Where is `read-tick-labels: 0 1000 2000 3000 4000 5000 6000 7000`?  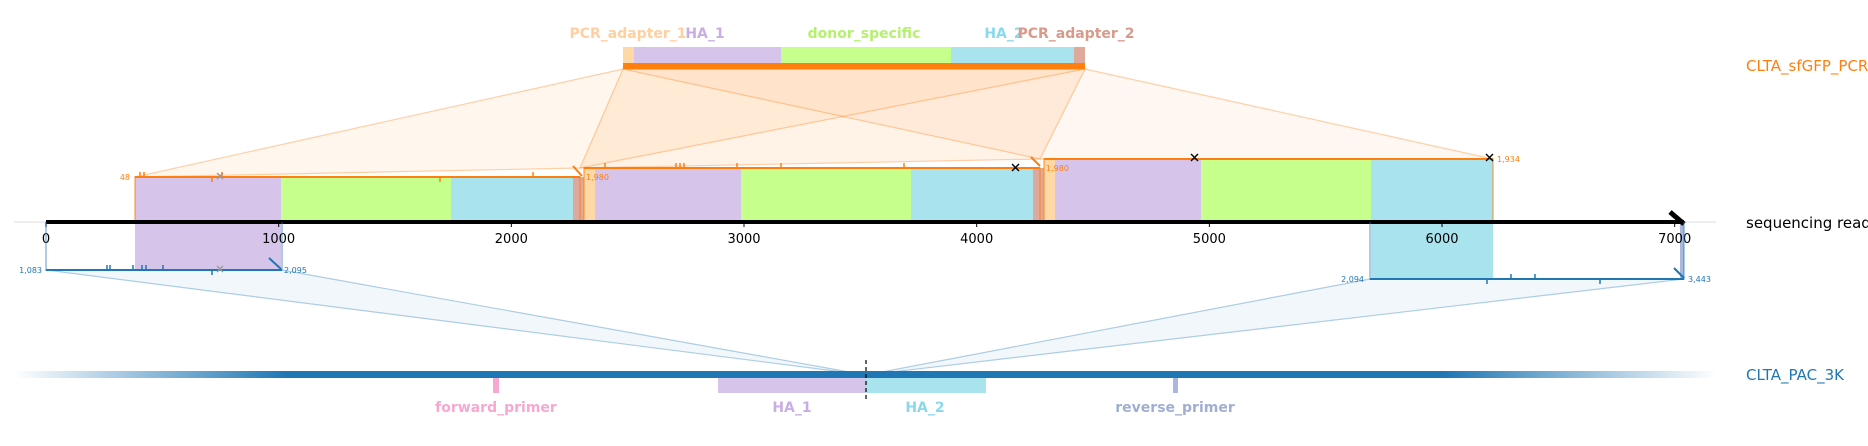 read-tick-labels: 0 1000 2000 3000 4000 5000 6000 7000 is located at coordinates (866, 234).